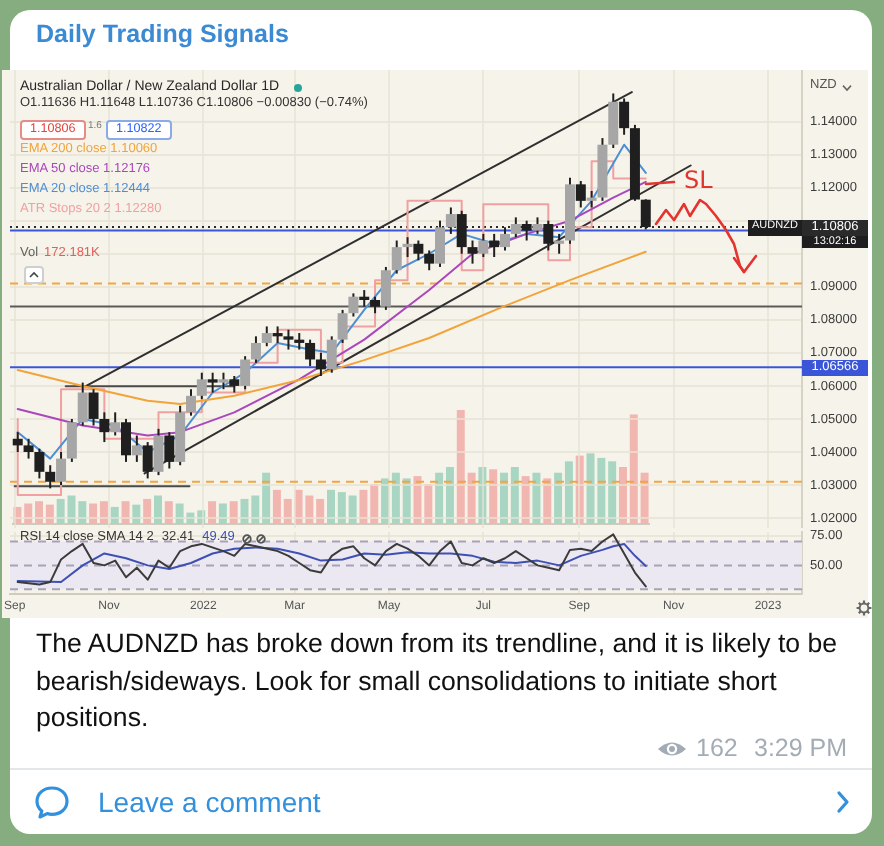  Describe the element at coordinates (801, 748) in the screenshot. I see `text: 3:29 PM` at that location.